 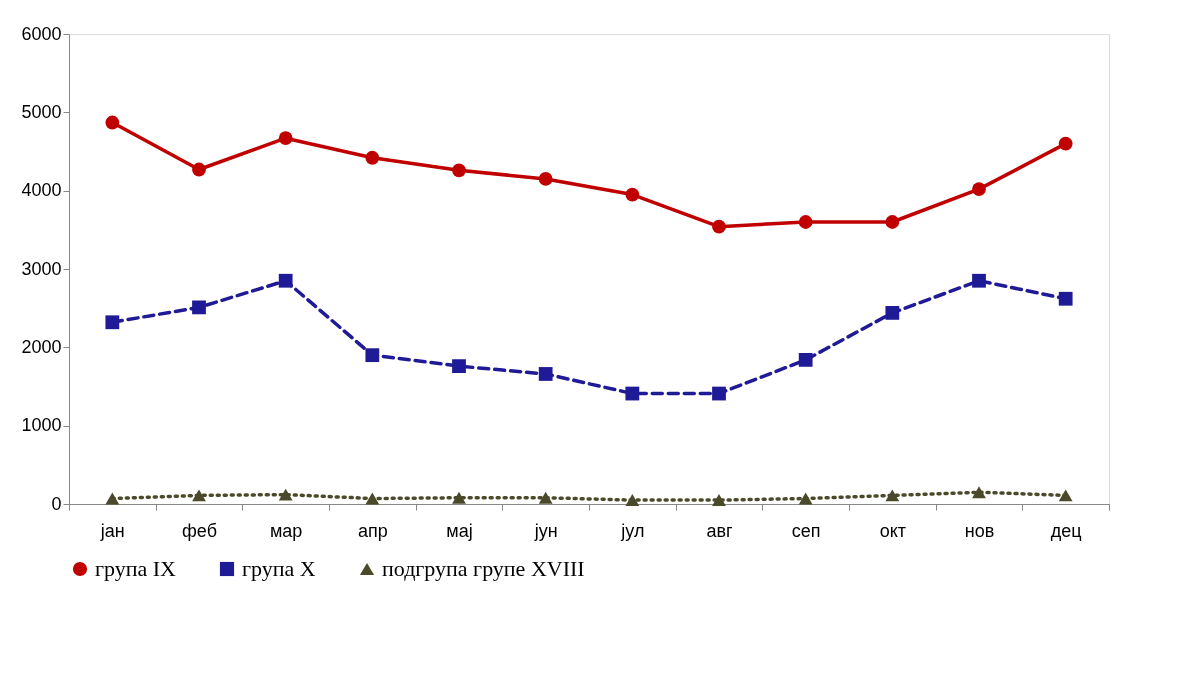 I want to click on x-tick-label: мај, so click(x=459, y=530).